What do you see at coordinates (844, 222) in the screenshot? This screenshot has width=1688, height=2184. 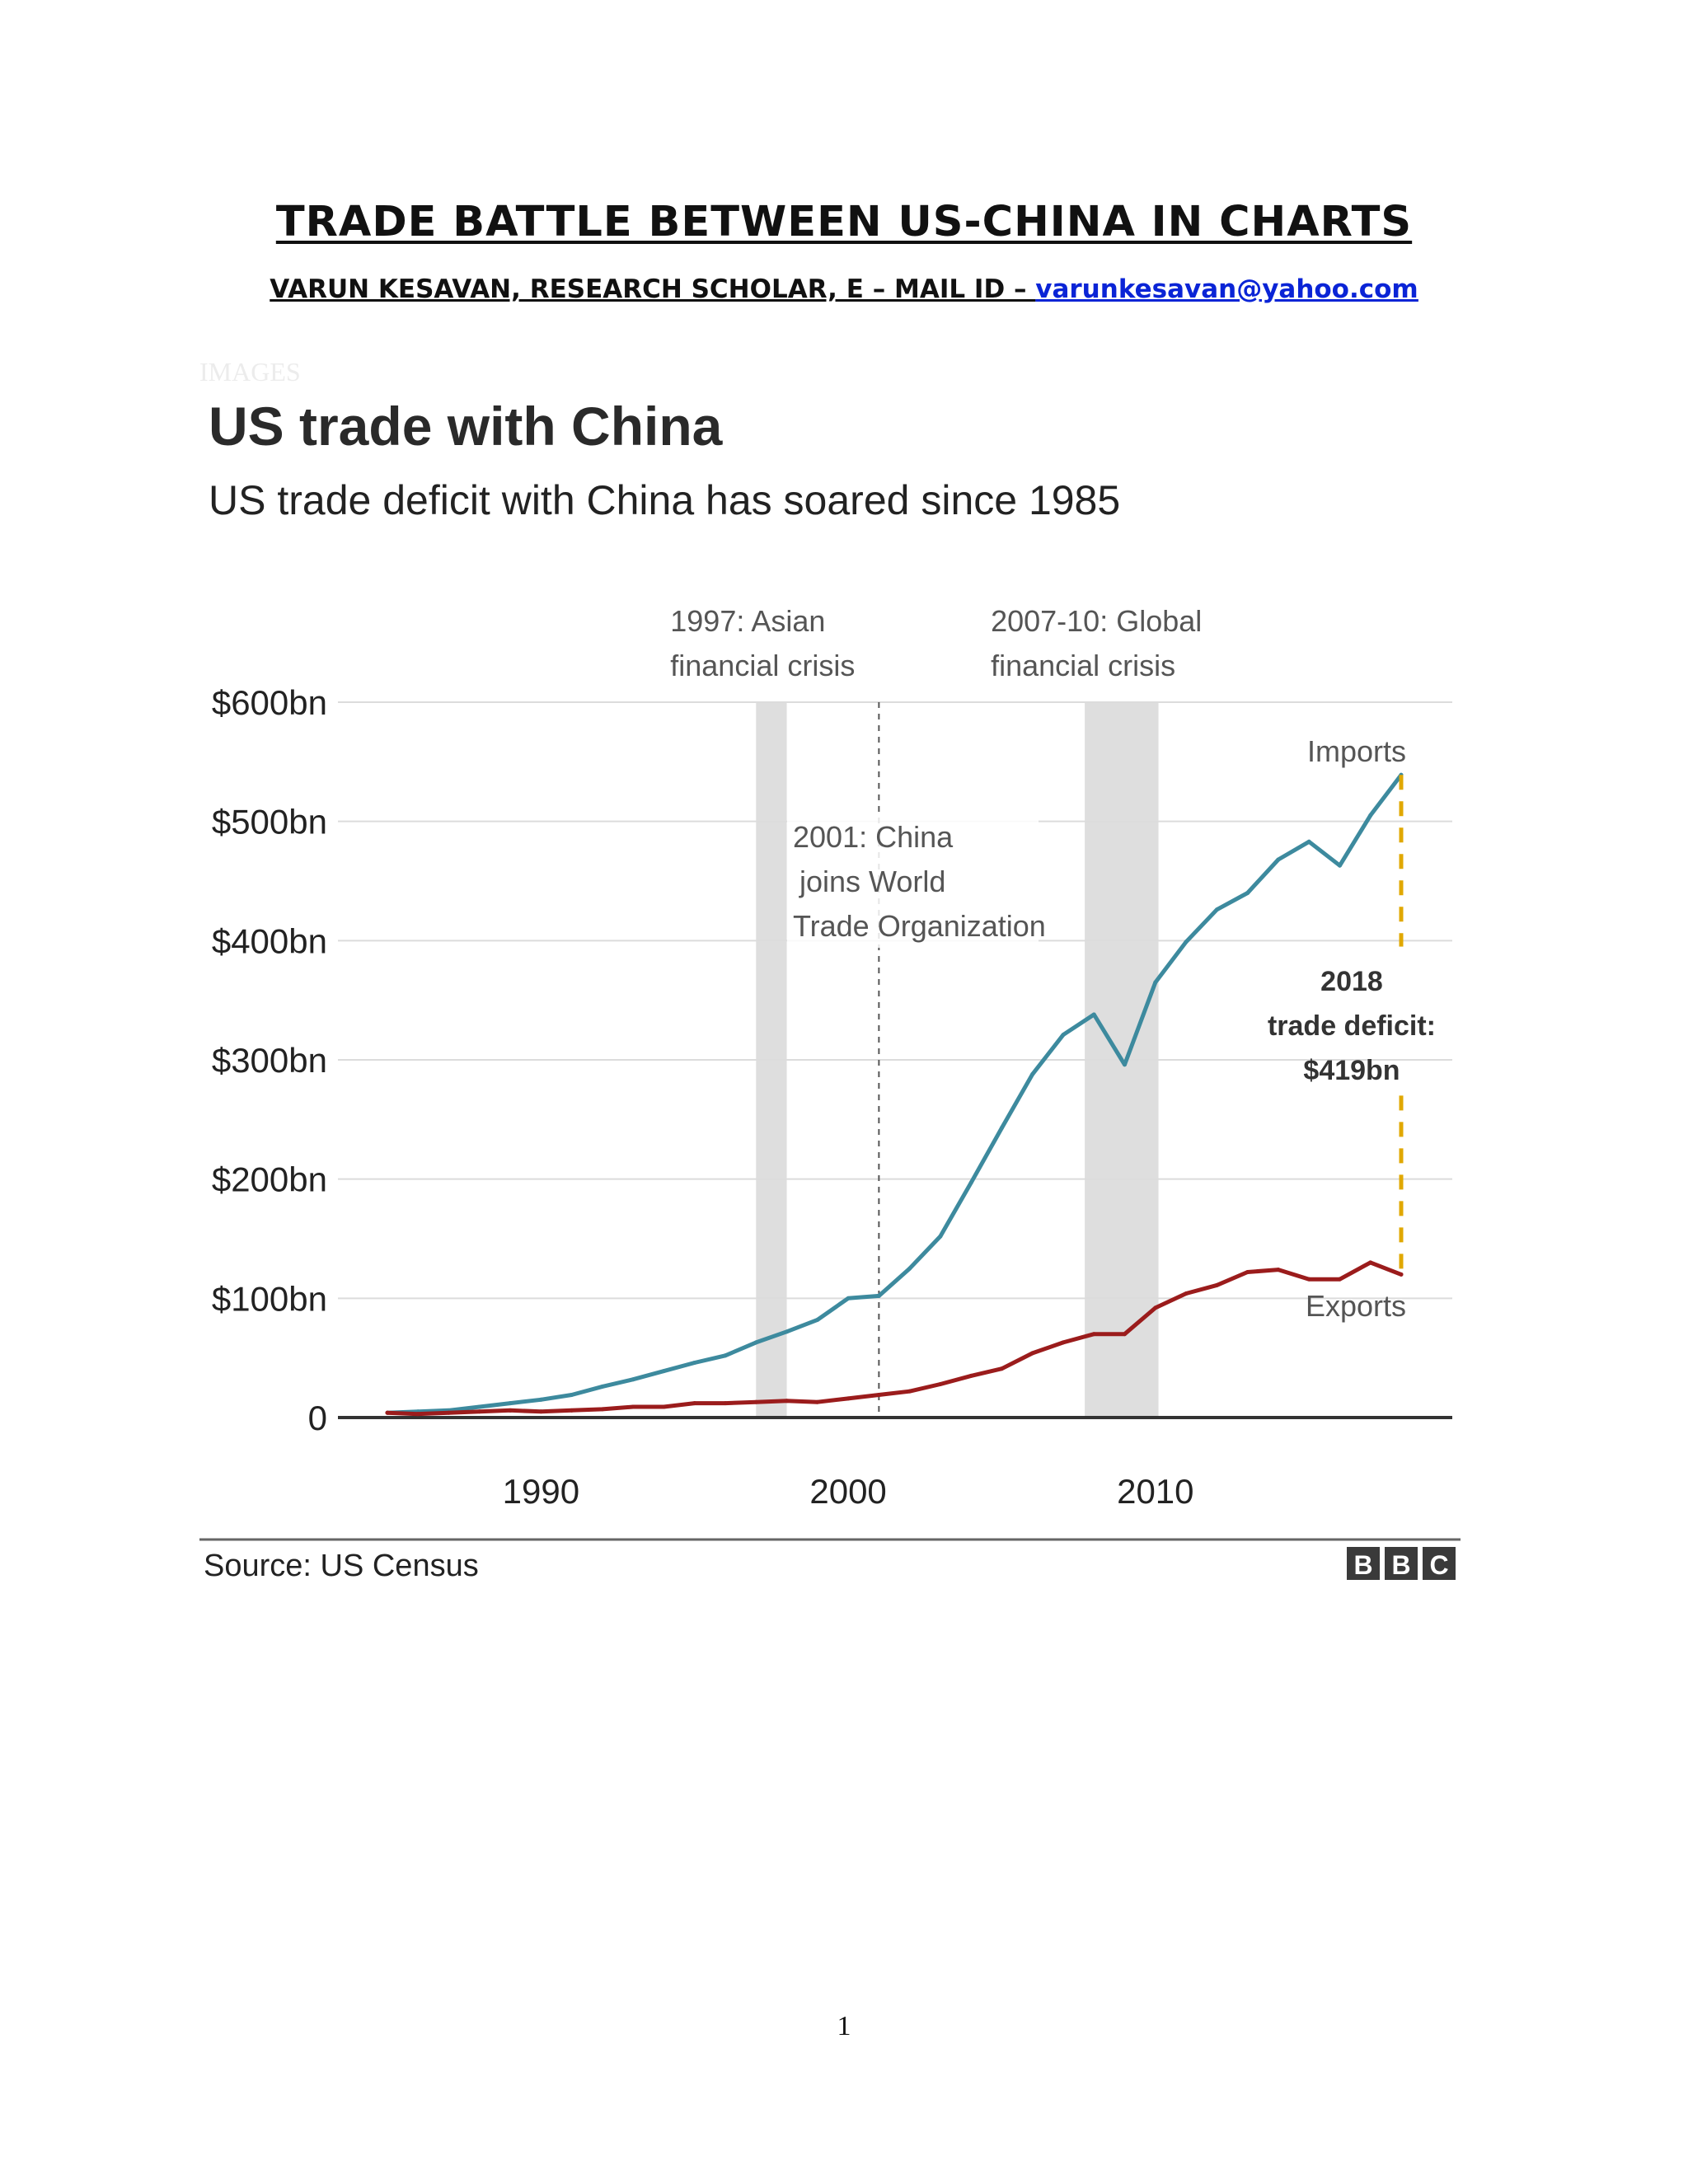 I see `document-title: TRADE BATTLE BETWEEN US-CHINA IN CHARTS` at bounding box center [844, 222].